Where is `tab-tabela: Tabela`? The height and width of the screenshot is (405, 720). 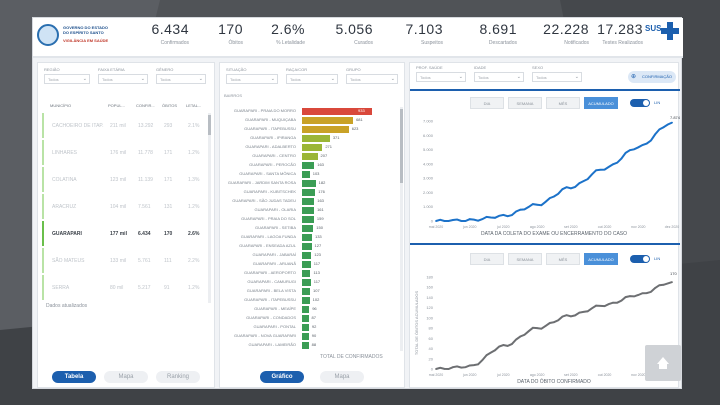
tab-tabela: Tabela is located at coordinates (74, 377).